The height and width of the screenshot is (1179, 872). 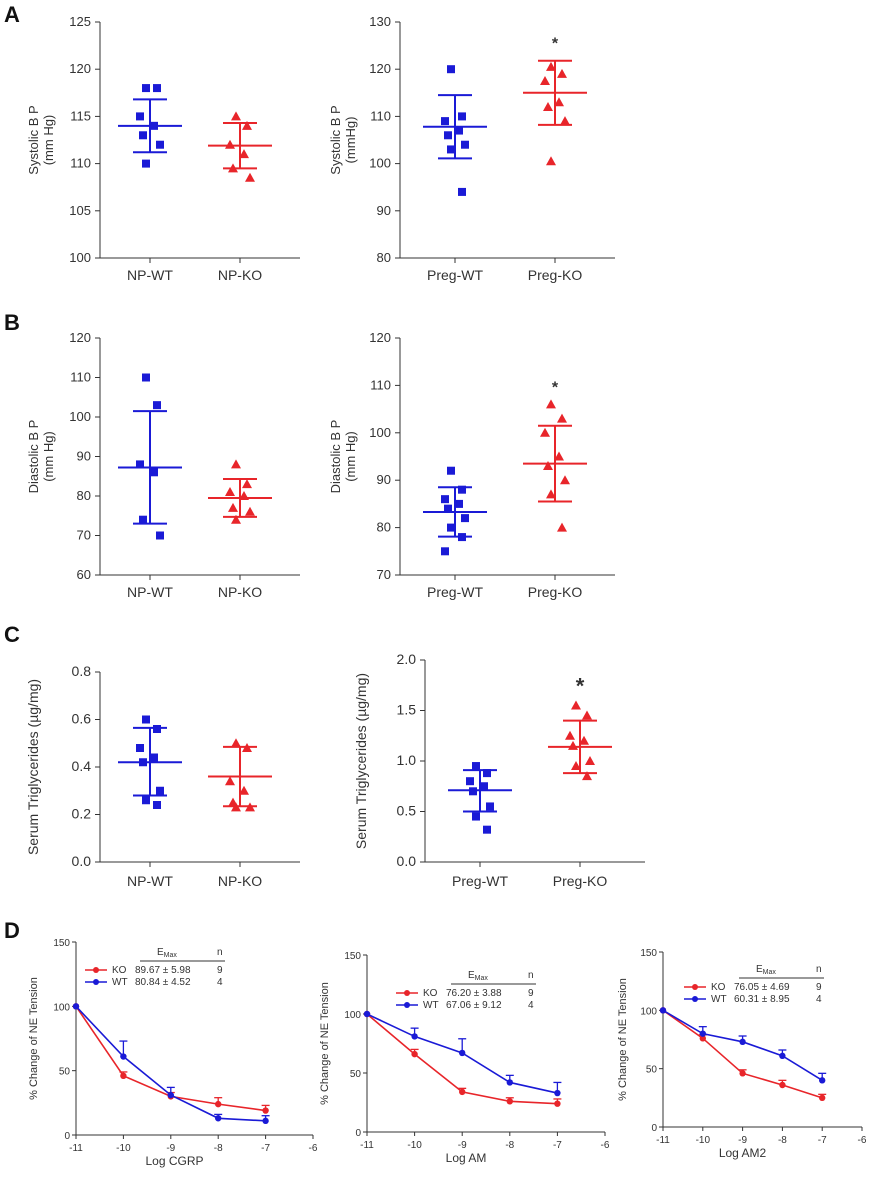 What do you see at coordinates (82, 671) in the screenshot?
I see `y-tick-label: 0.8` at bounding box center [82, 671].